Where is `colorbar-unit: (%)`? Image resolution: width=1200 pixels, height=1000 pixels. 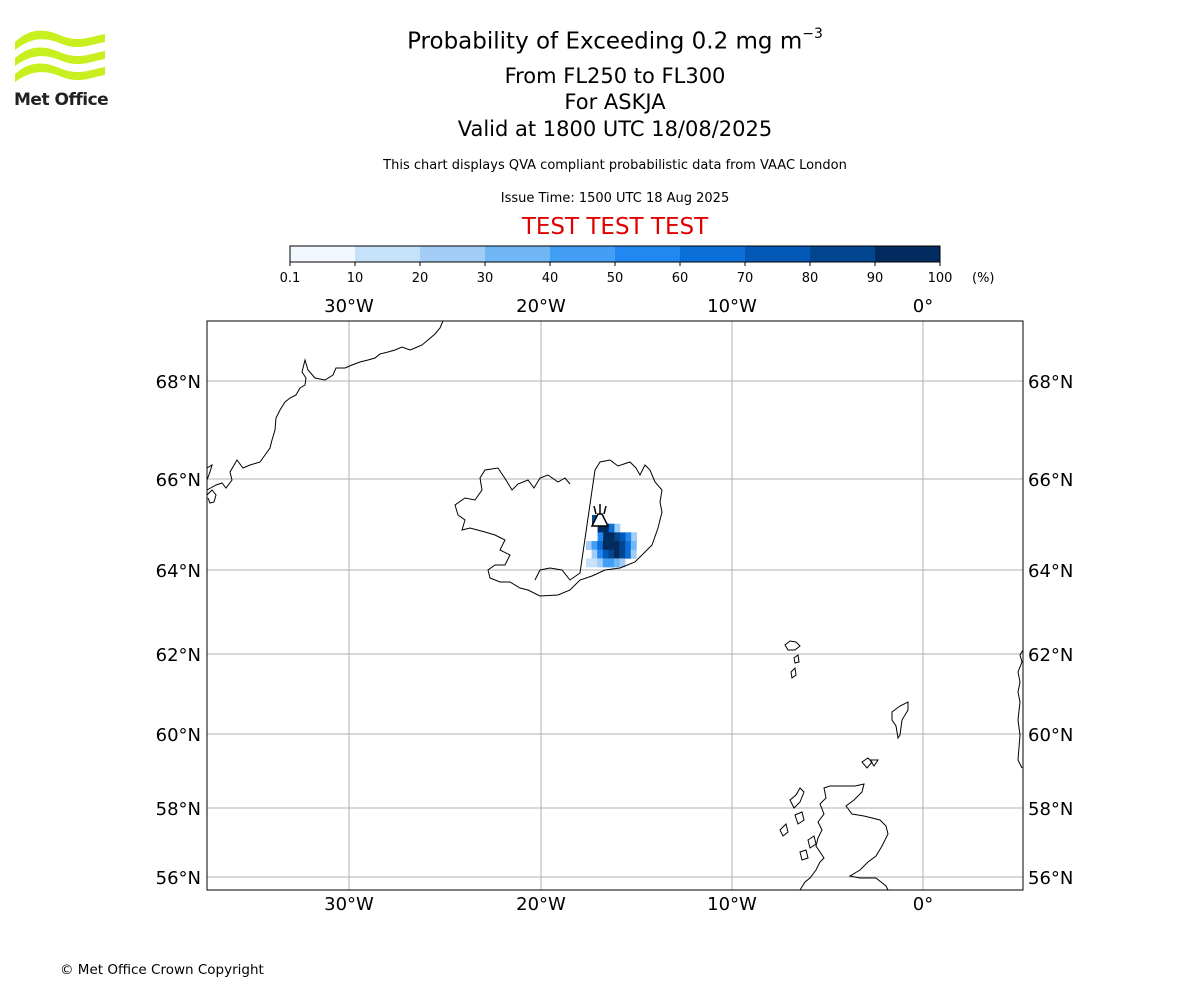 colorbar-unit: (%) is located at coordinates (983, 278).